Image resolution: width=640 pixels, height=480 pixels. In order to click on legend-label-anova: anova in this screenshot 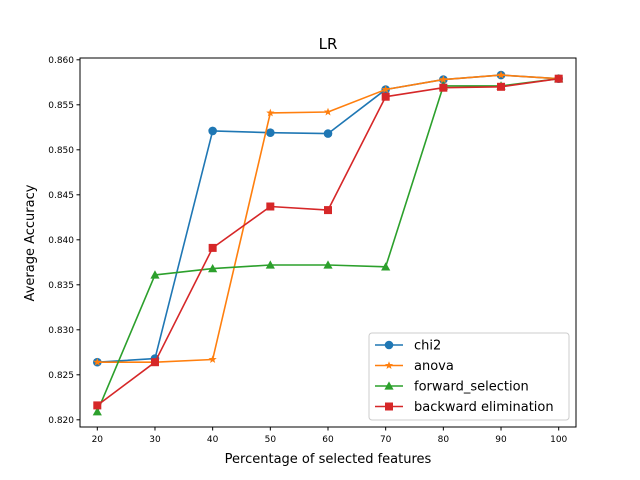, I will do `click(434, 366)`.